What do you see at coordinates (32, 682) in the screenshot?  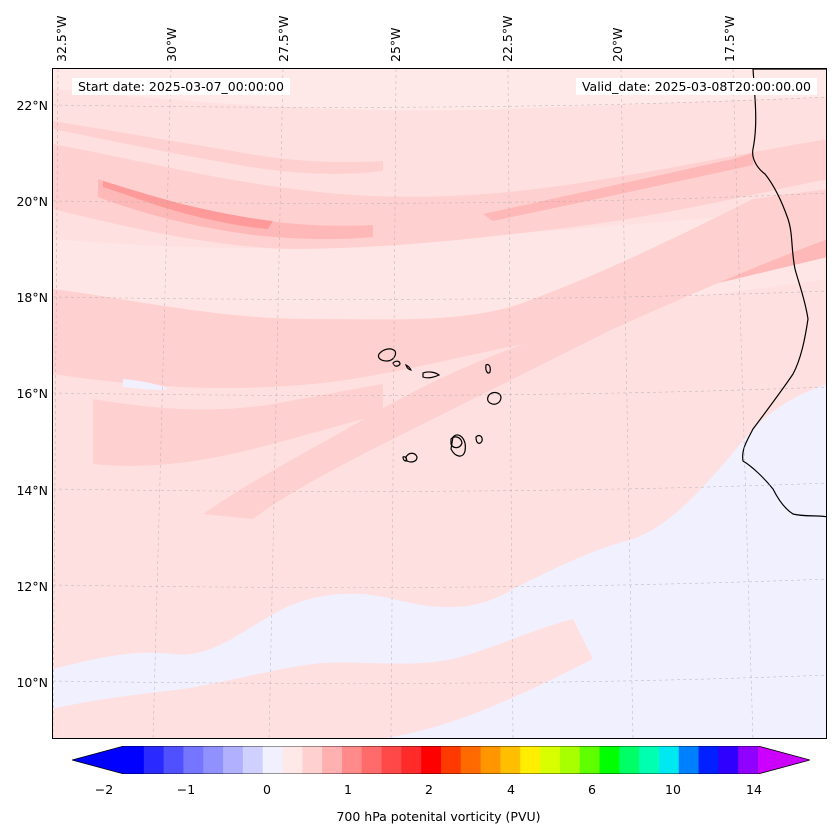 I see `lat-label-10: 10°N` at bounding box center [32, 682].